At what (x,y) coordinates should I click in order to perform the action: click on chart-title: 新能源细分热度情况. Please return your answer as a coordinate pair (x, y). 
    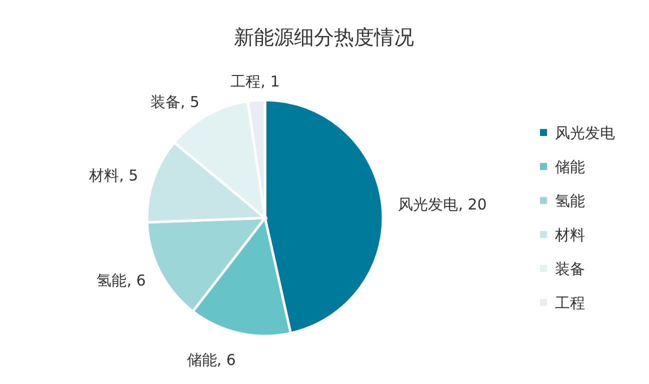
    Looking at the image, I should click on (324, 37).